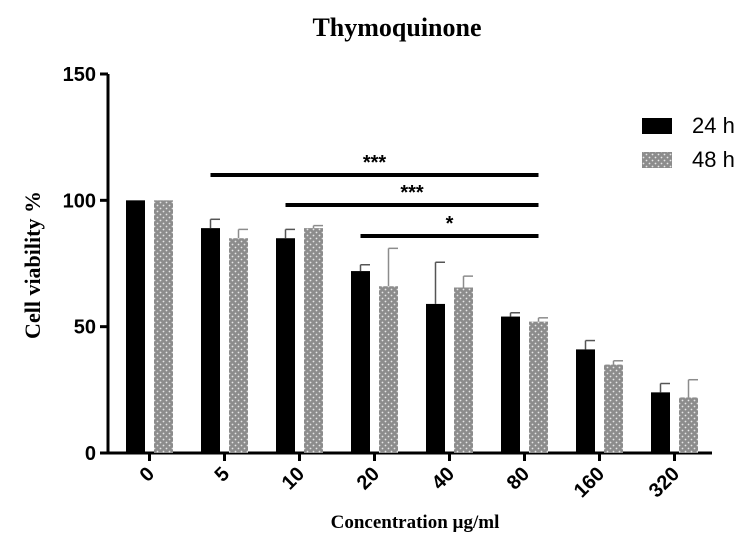 This screenshot has height=535, width=739. I want to click on x-tick-label: 80, so click(518, 478).